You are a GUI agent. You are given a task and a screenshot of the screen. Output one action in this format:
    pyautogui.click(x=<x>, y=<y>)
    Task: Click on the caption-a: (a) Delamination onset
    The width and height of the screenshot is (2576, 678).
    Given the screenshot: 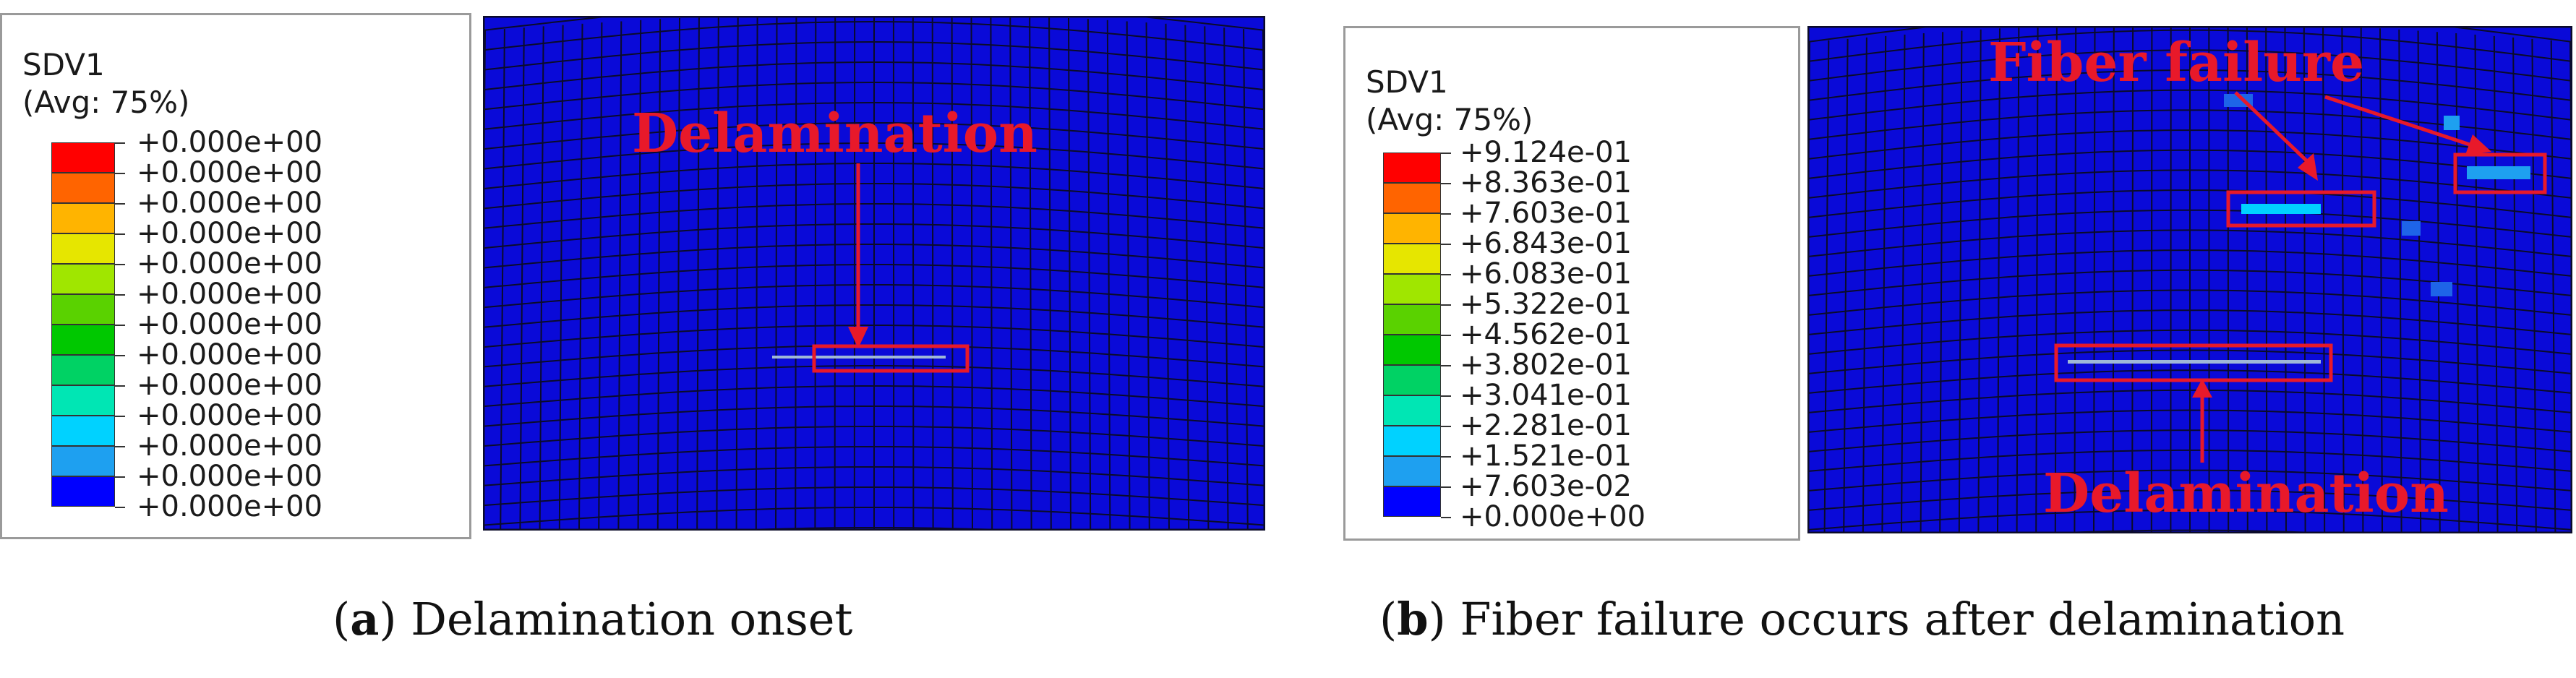 What is the action you would take?
    pyautogui.click(x=593, y=619)
    